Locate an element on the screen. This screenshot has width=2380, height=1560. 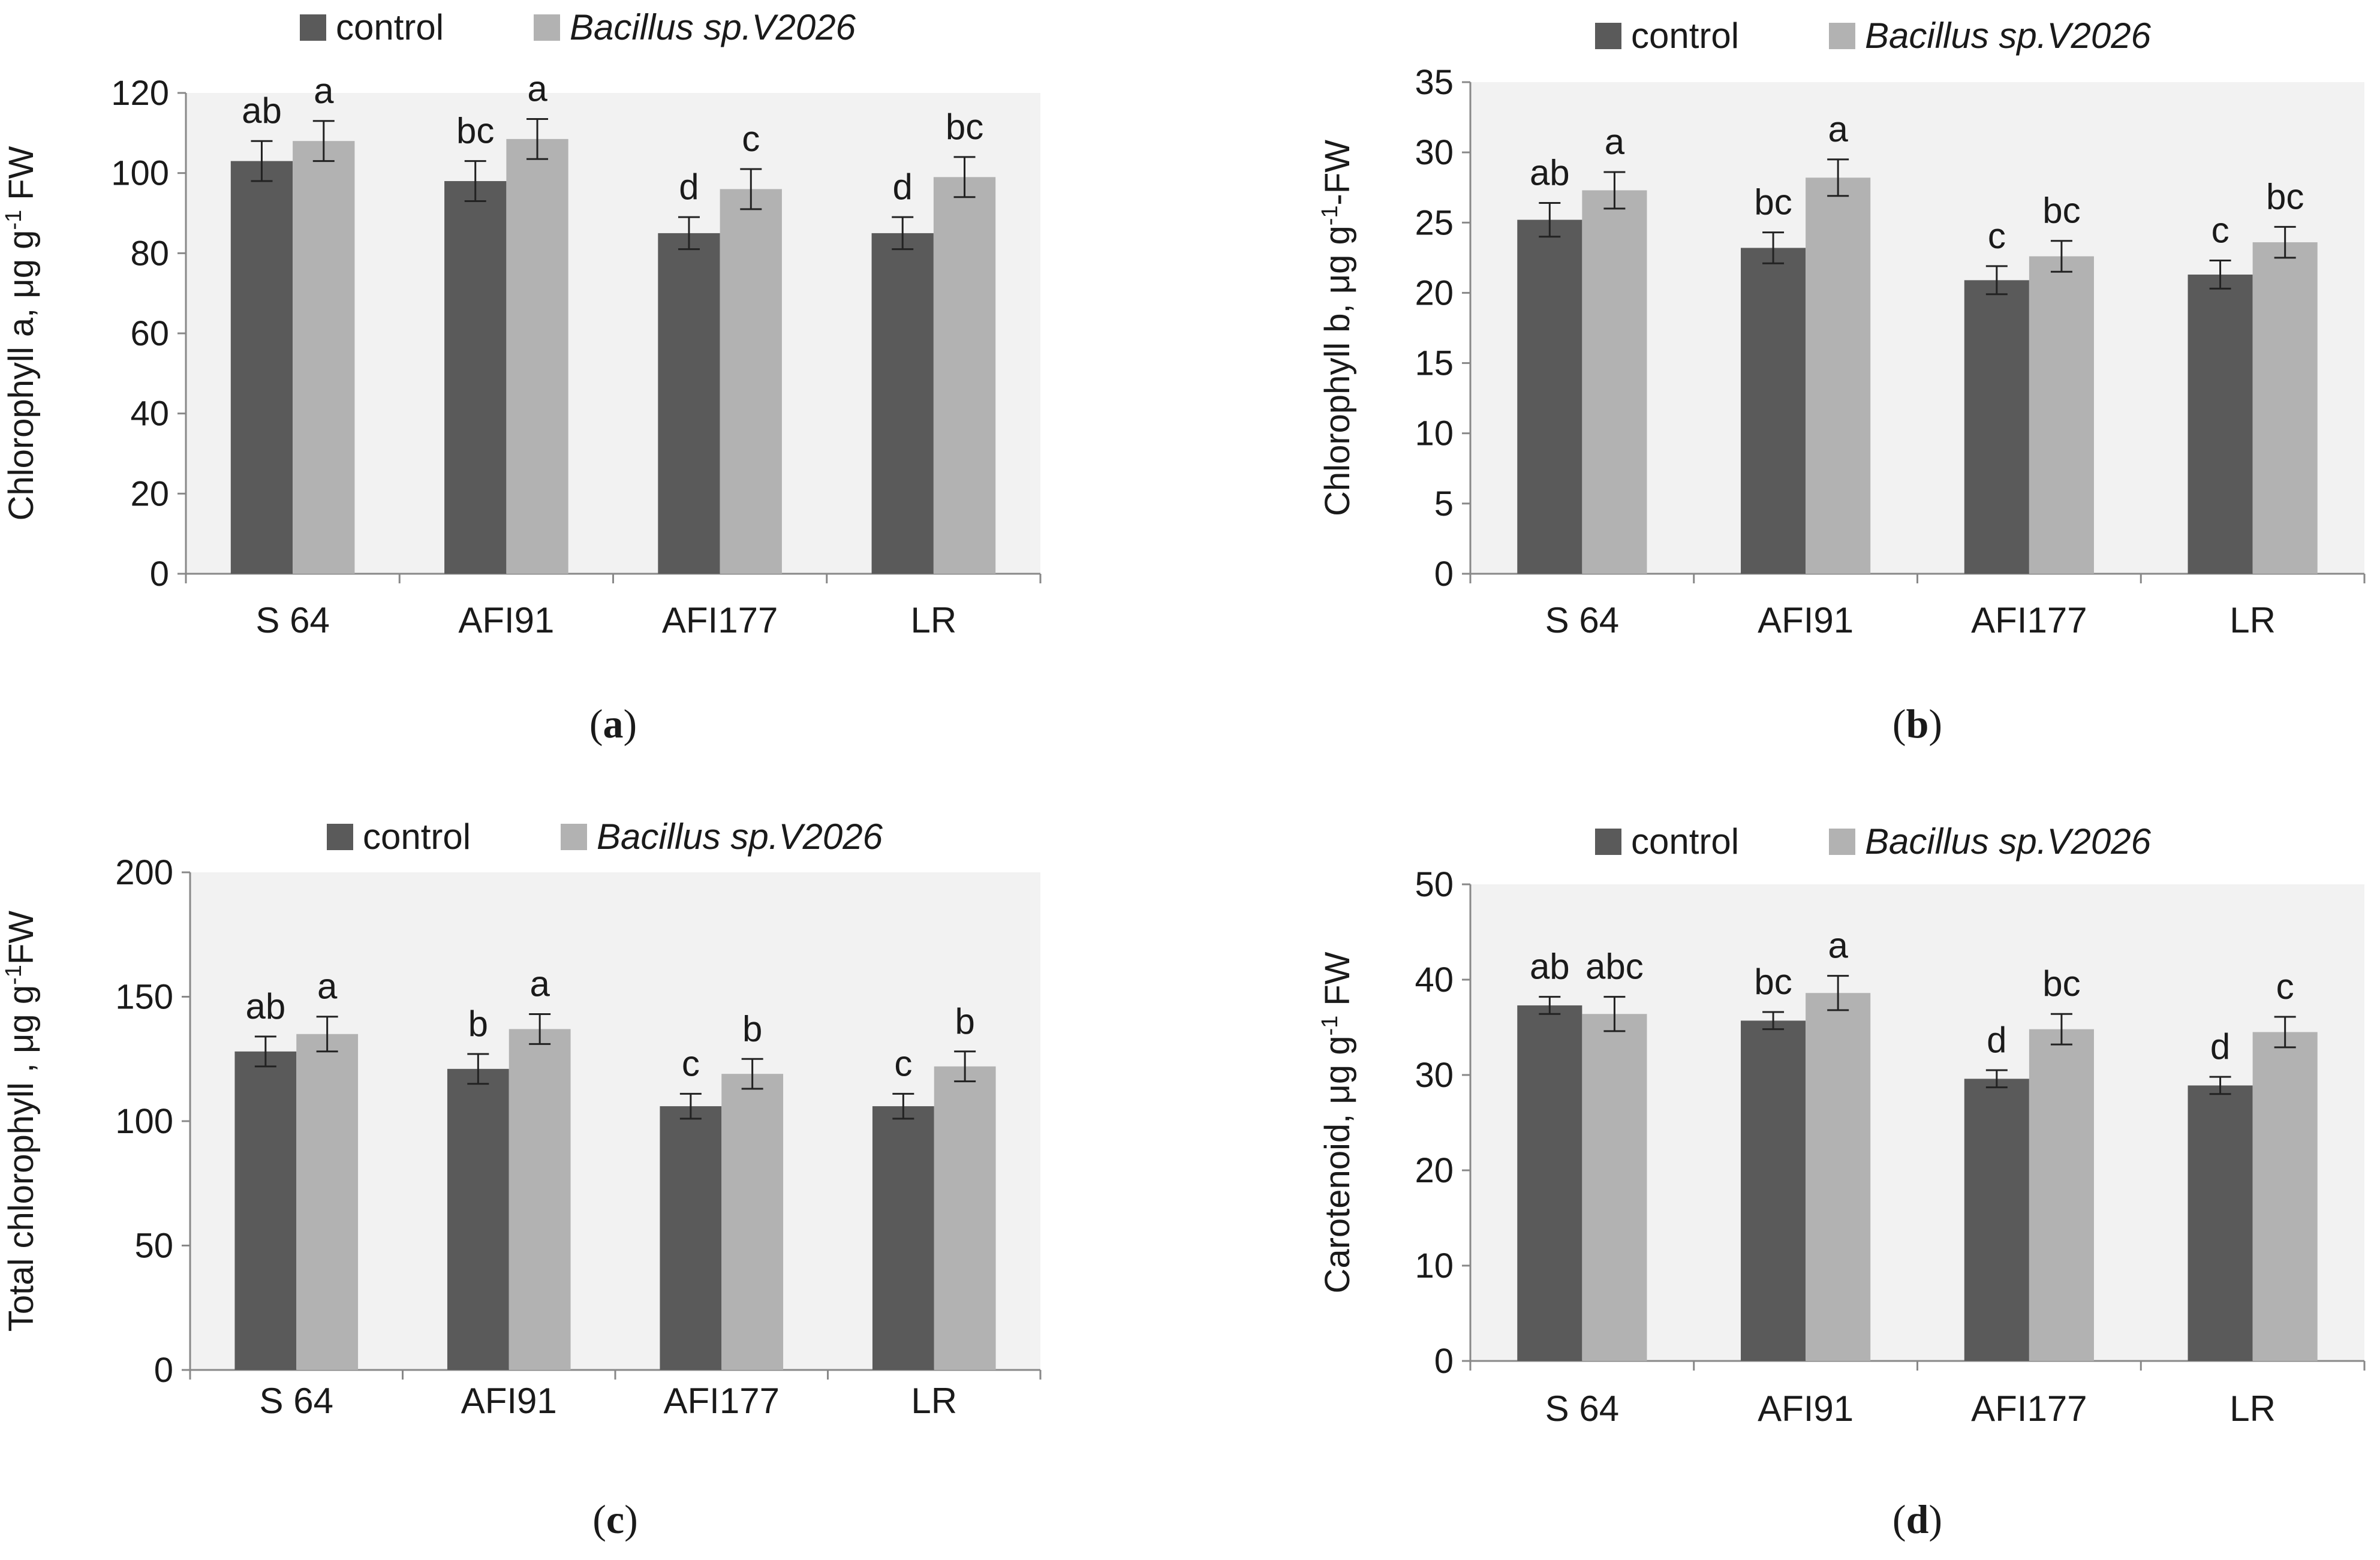
y-tick-label: 200 is located at coordinates (144, 873).